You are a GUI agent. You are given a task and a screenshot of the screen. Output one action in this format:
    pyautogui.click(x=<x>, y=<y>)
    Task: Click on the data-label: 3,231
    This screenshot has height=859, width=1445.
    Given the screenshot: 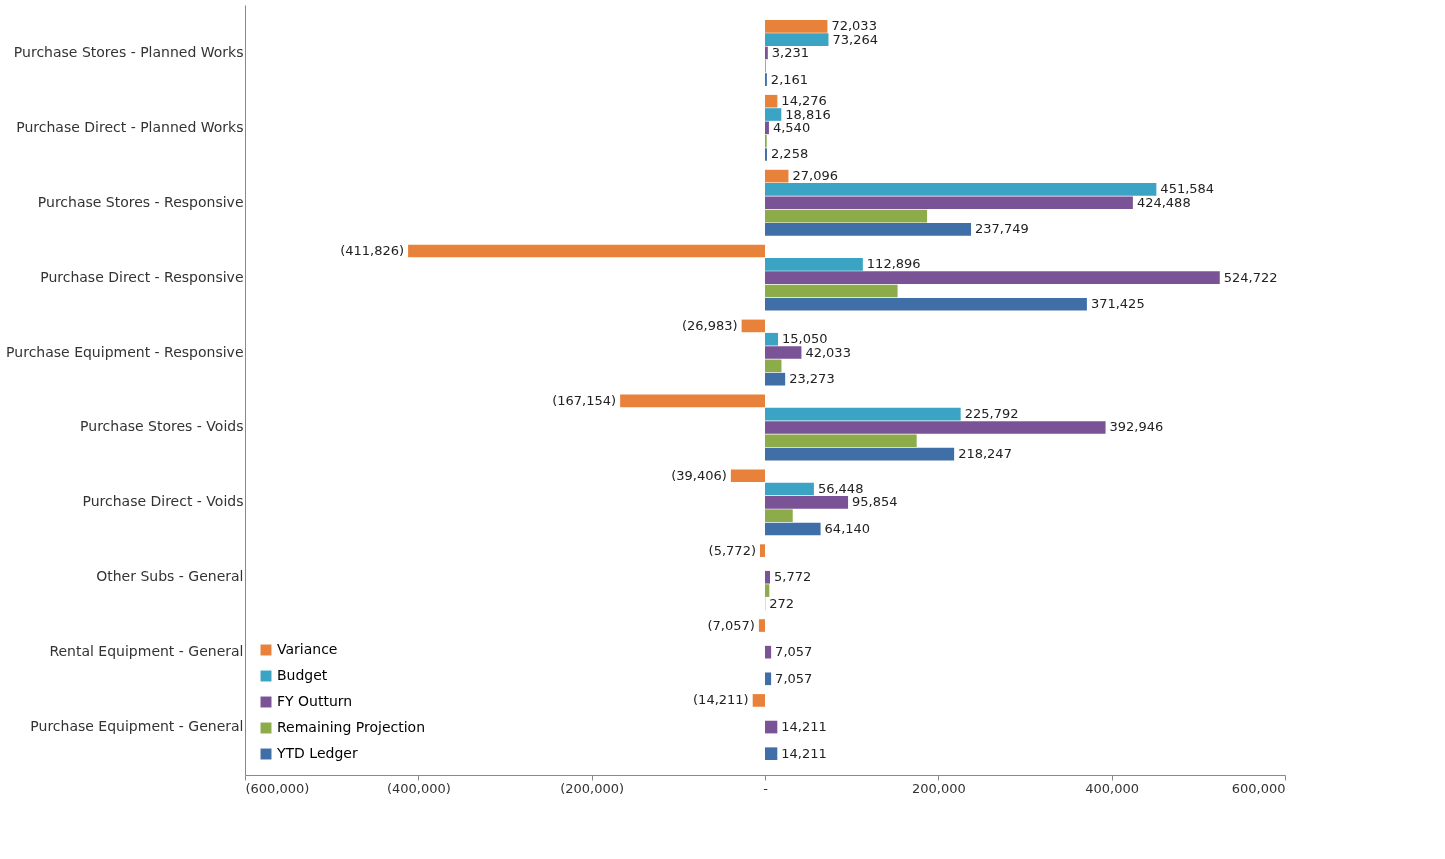 What is the action you would take?
    pyautogui.click(x=790, y=52)
    